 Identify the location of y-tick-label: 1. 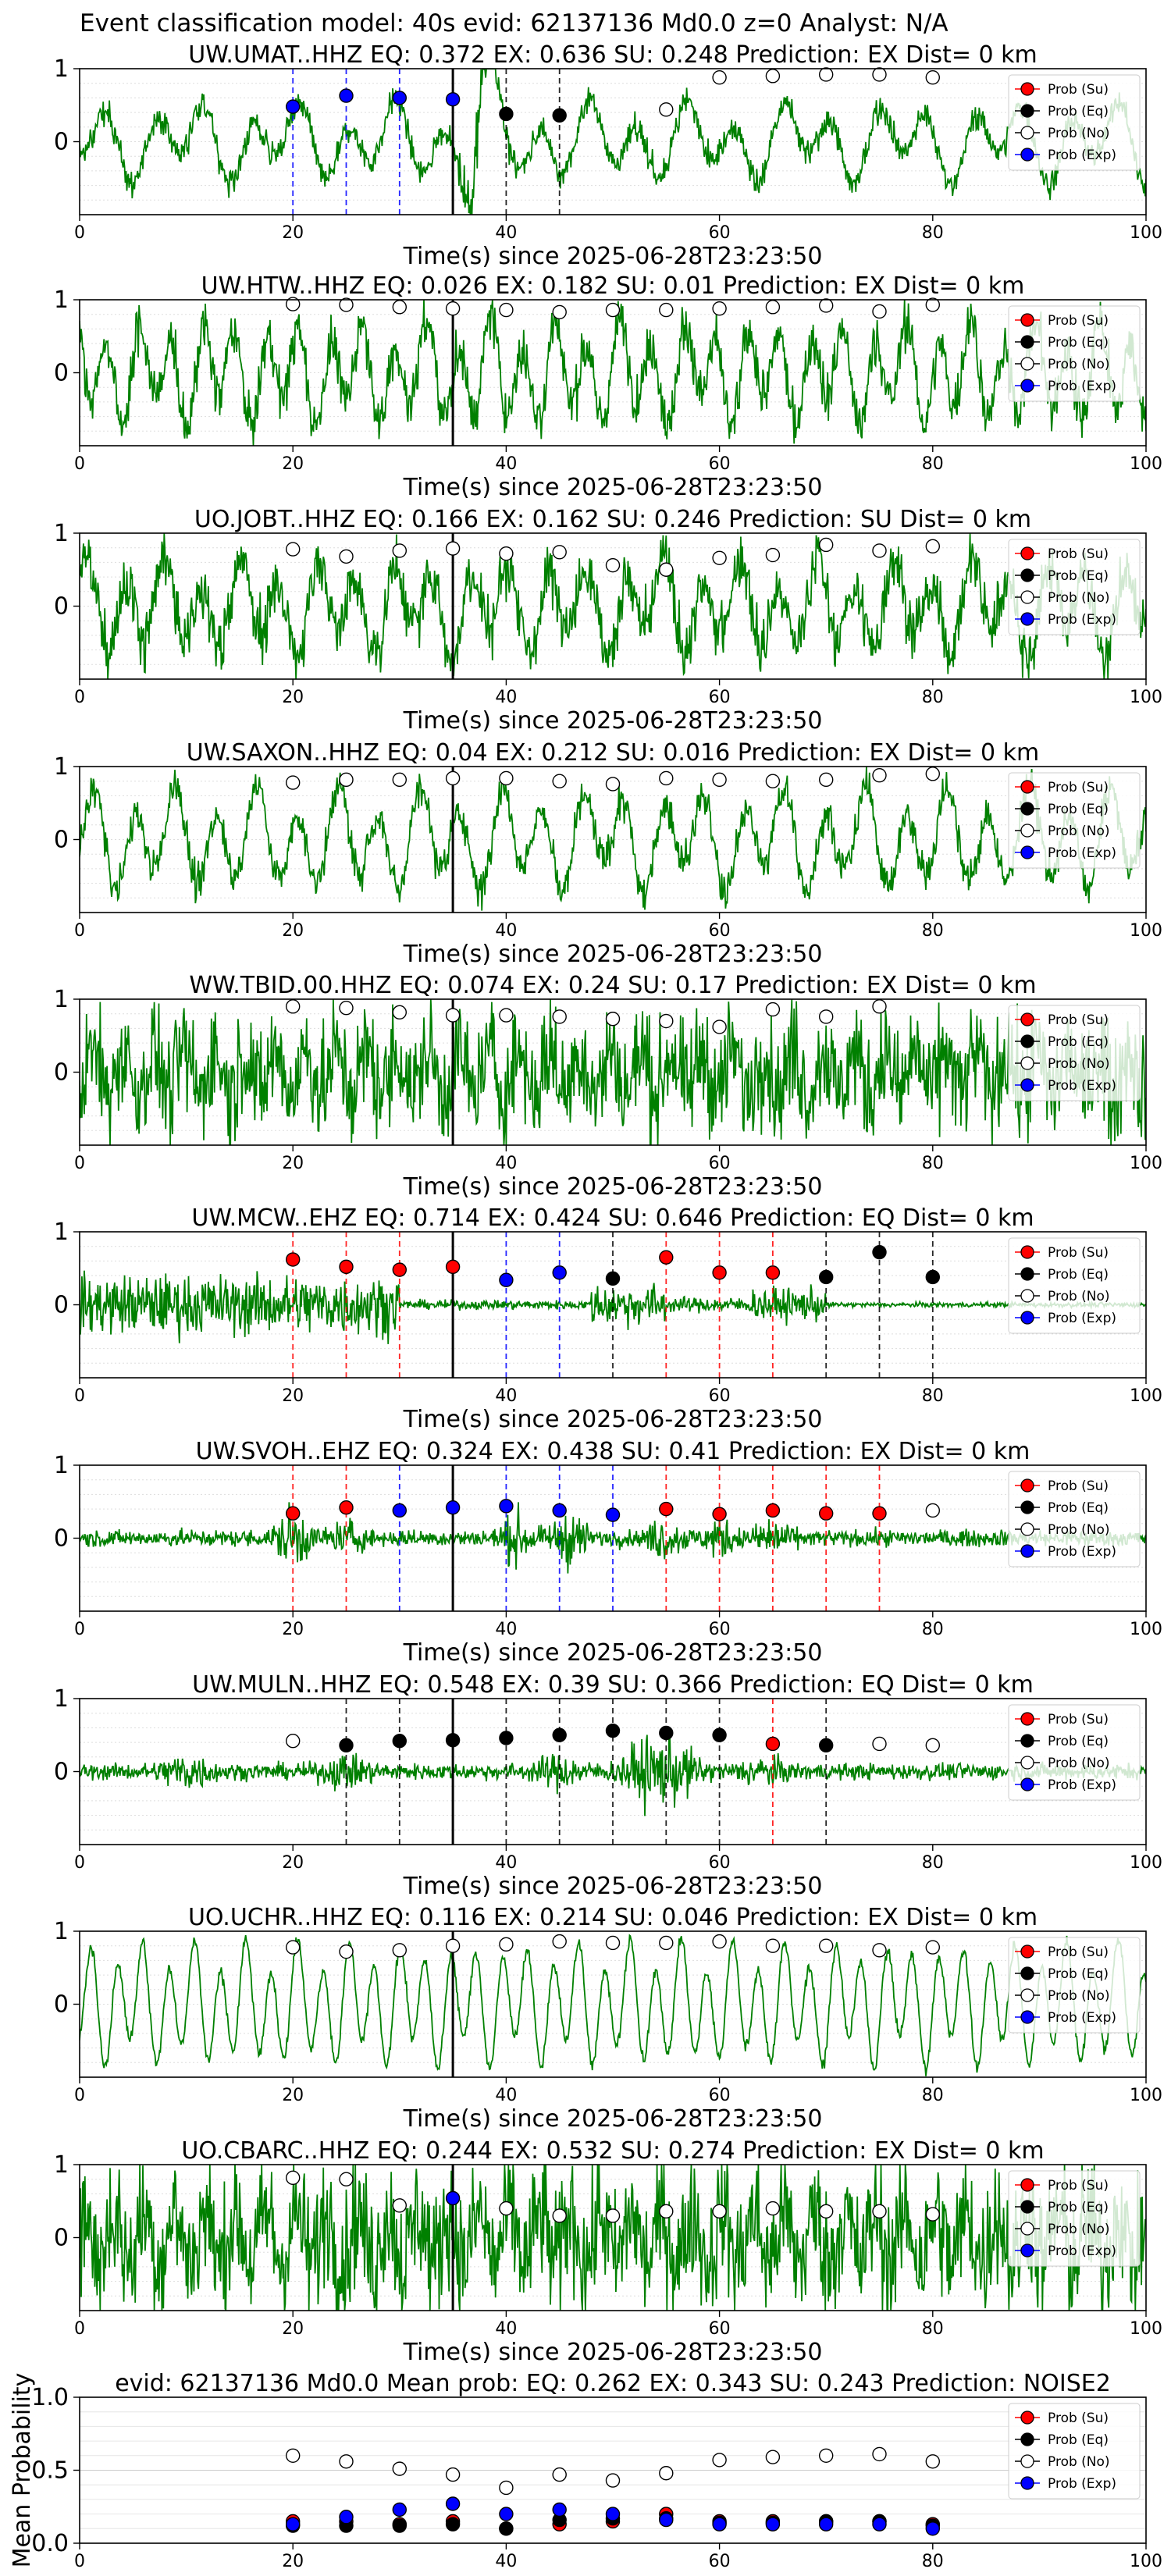
(61, 1465).